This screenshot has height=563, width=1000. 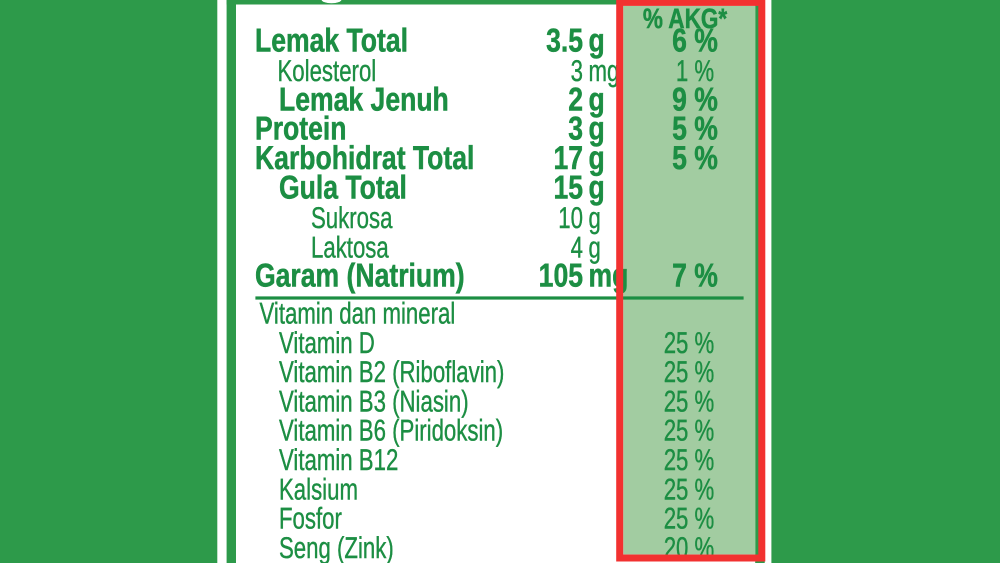 What do you see at coordinates (338, 460) in the screenshot?
I see `svg-text: Vitamin B12` at bounding box center [338, 460].